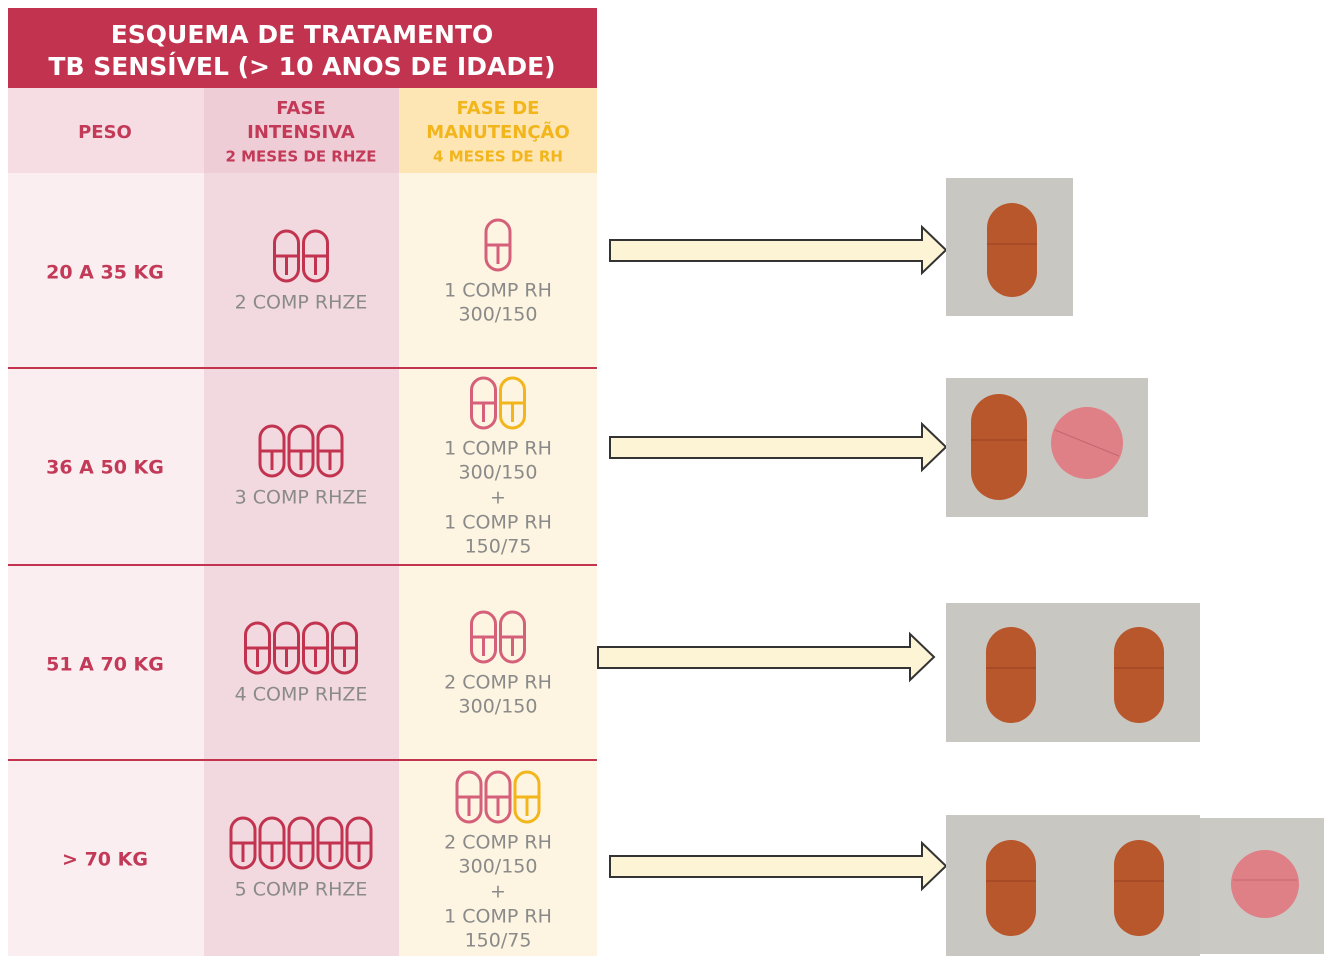  What do you see at coordinates (301, 66) in the screenshot?
I see `title: TB SENSÍVEL (> 10 ANOS DE IDADE)` at bounding box center [301, 66].